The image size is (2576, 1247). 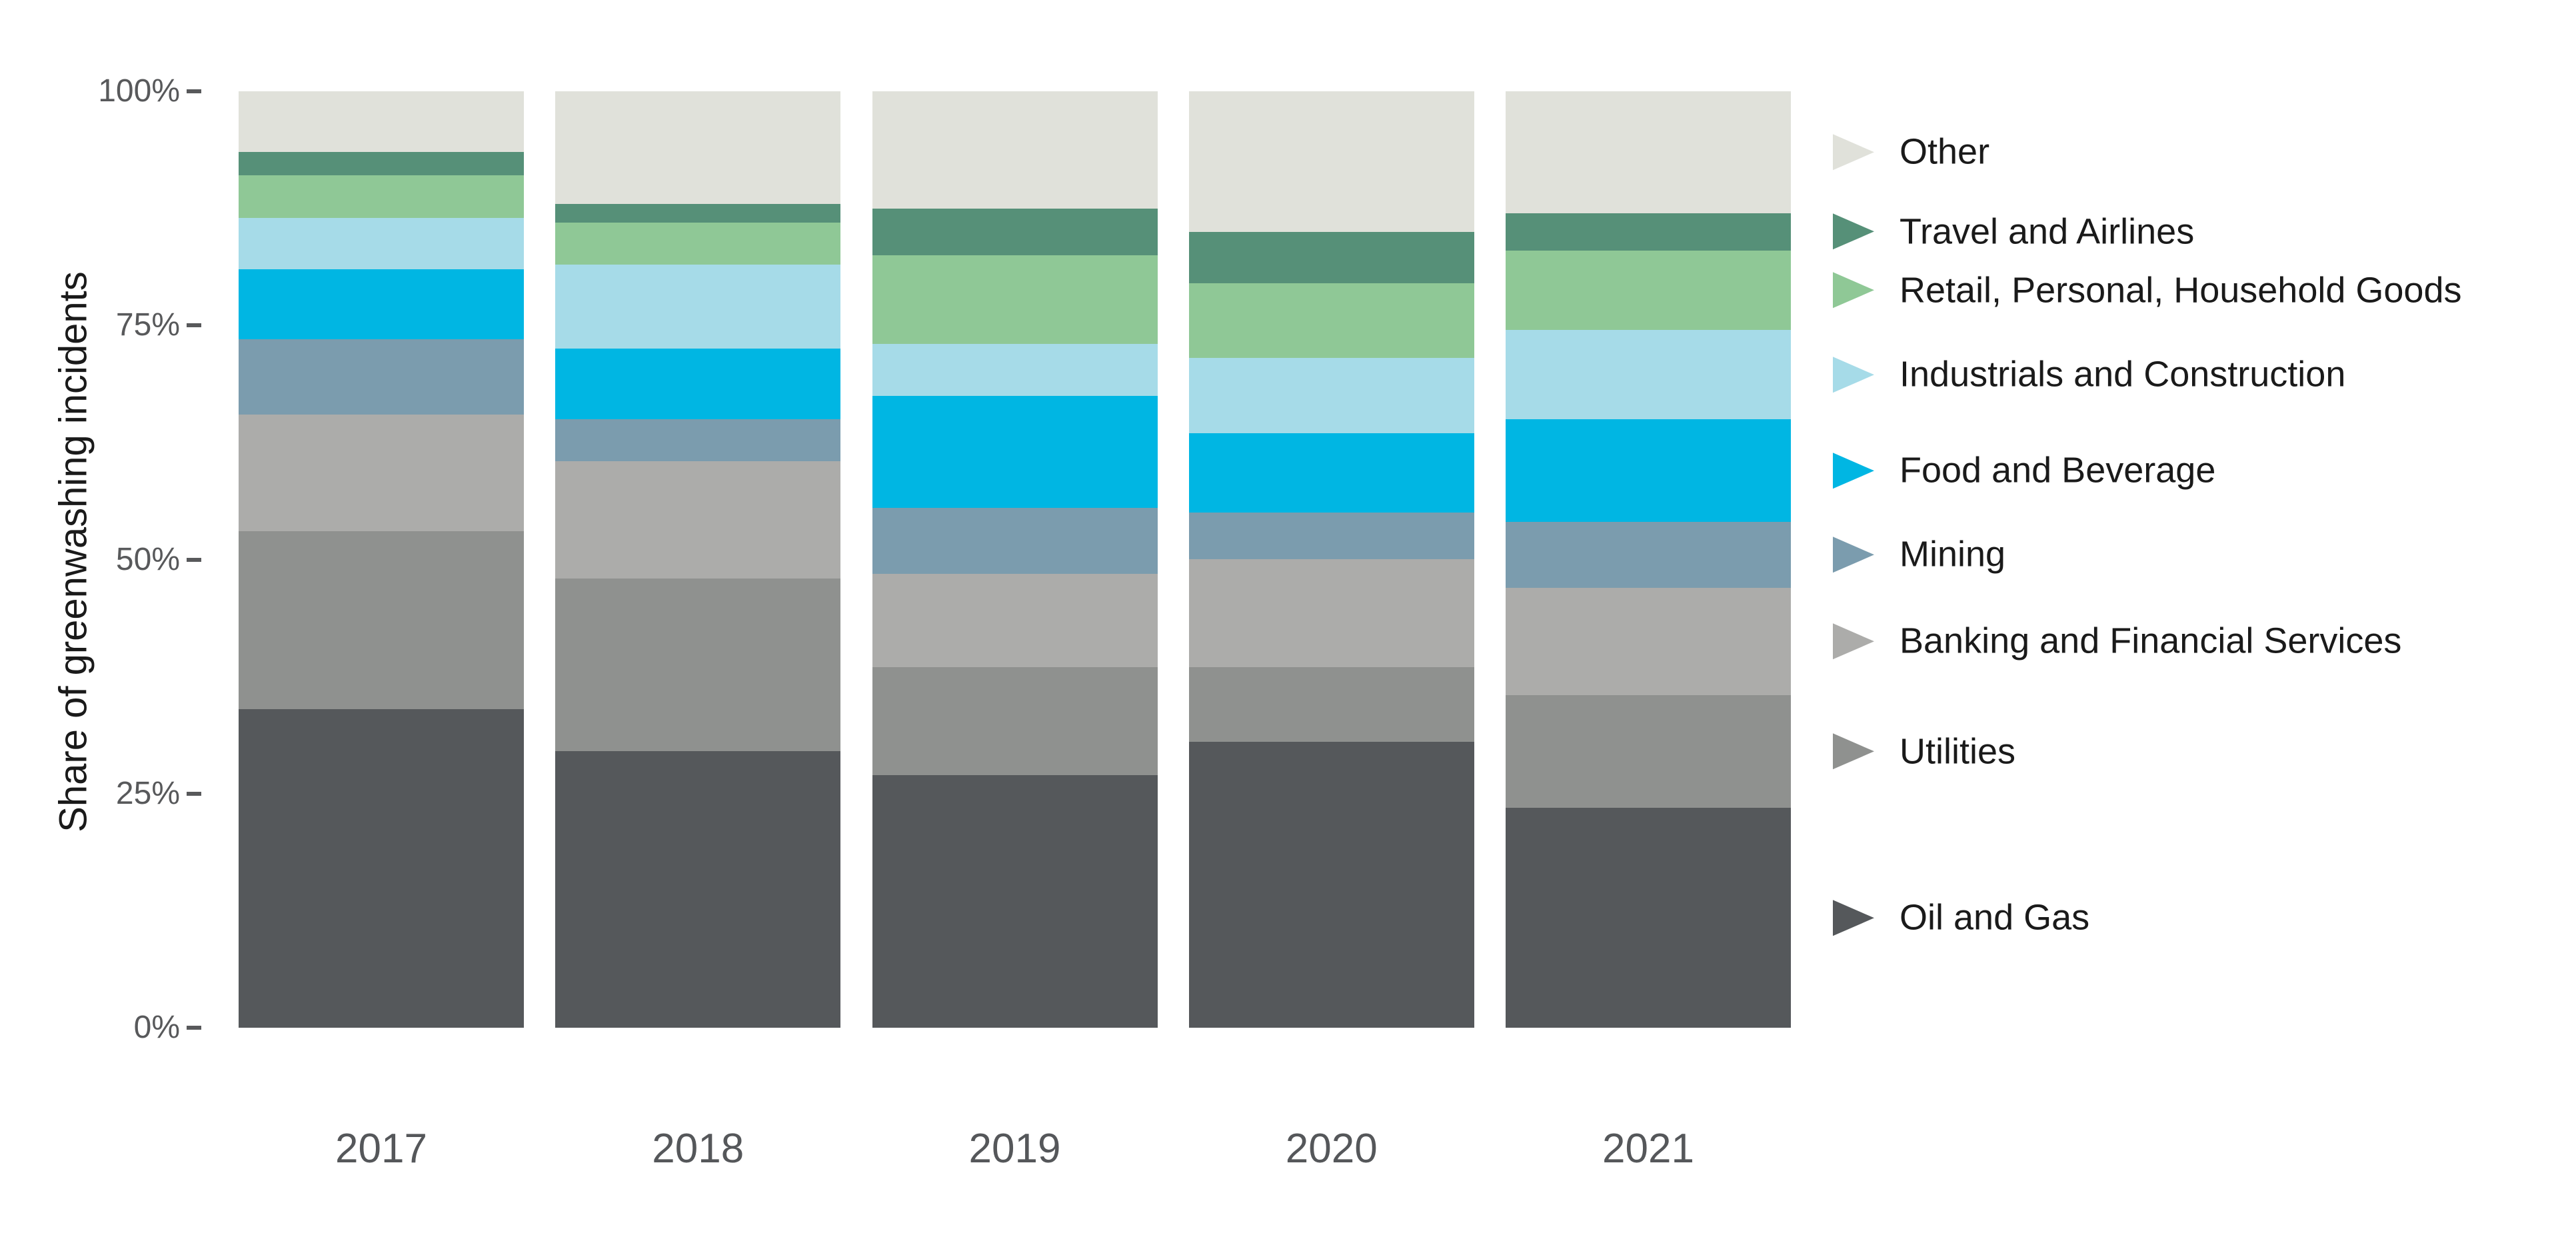 I want to click on y-axis-tick: 75%, so click(x=159, y=325).